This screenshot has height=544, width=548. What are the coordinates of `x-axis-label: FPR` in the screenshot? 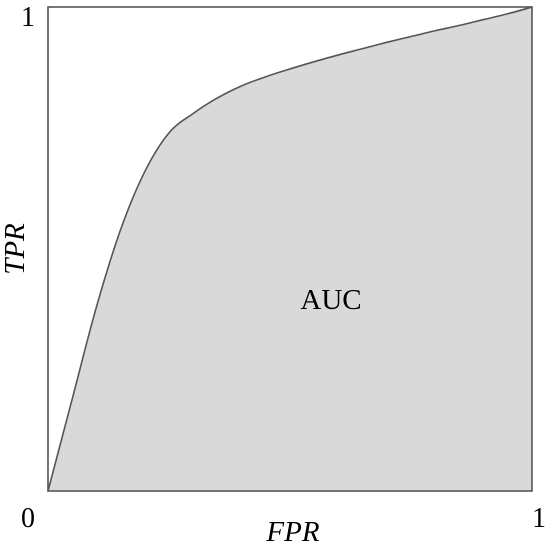 It's located at (292, 530).